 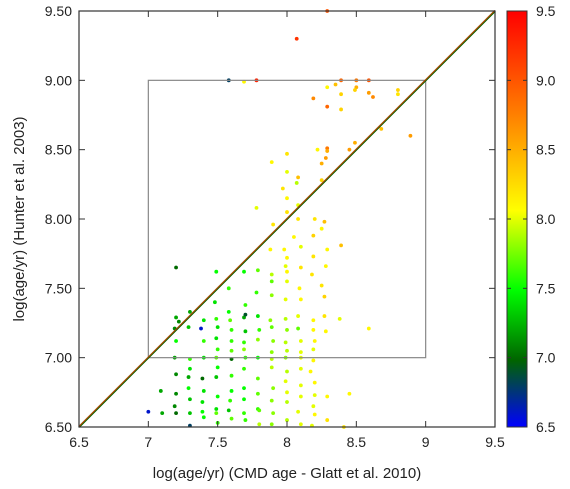 I want to click on x-tick-label: 7, so click(x=148, y=442).